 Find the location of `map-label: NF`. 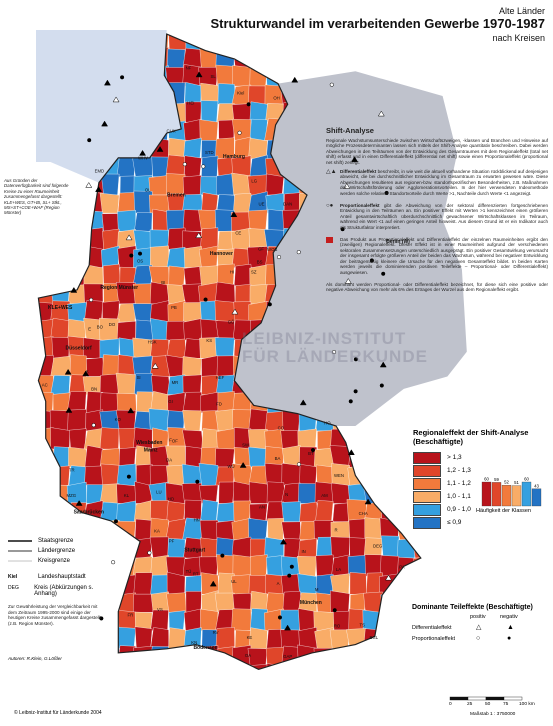

map-label: NF is located at coordinates (189, 68).